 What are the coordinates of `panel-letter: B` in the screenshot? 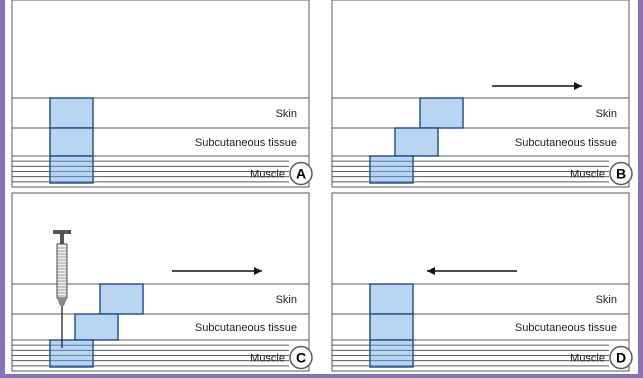 It's located at (621, 174).